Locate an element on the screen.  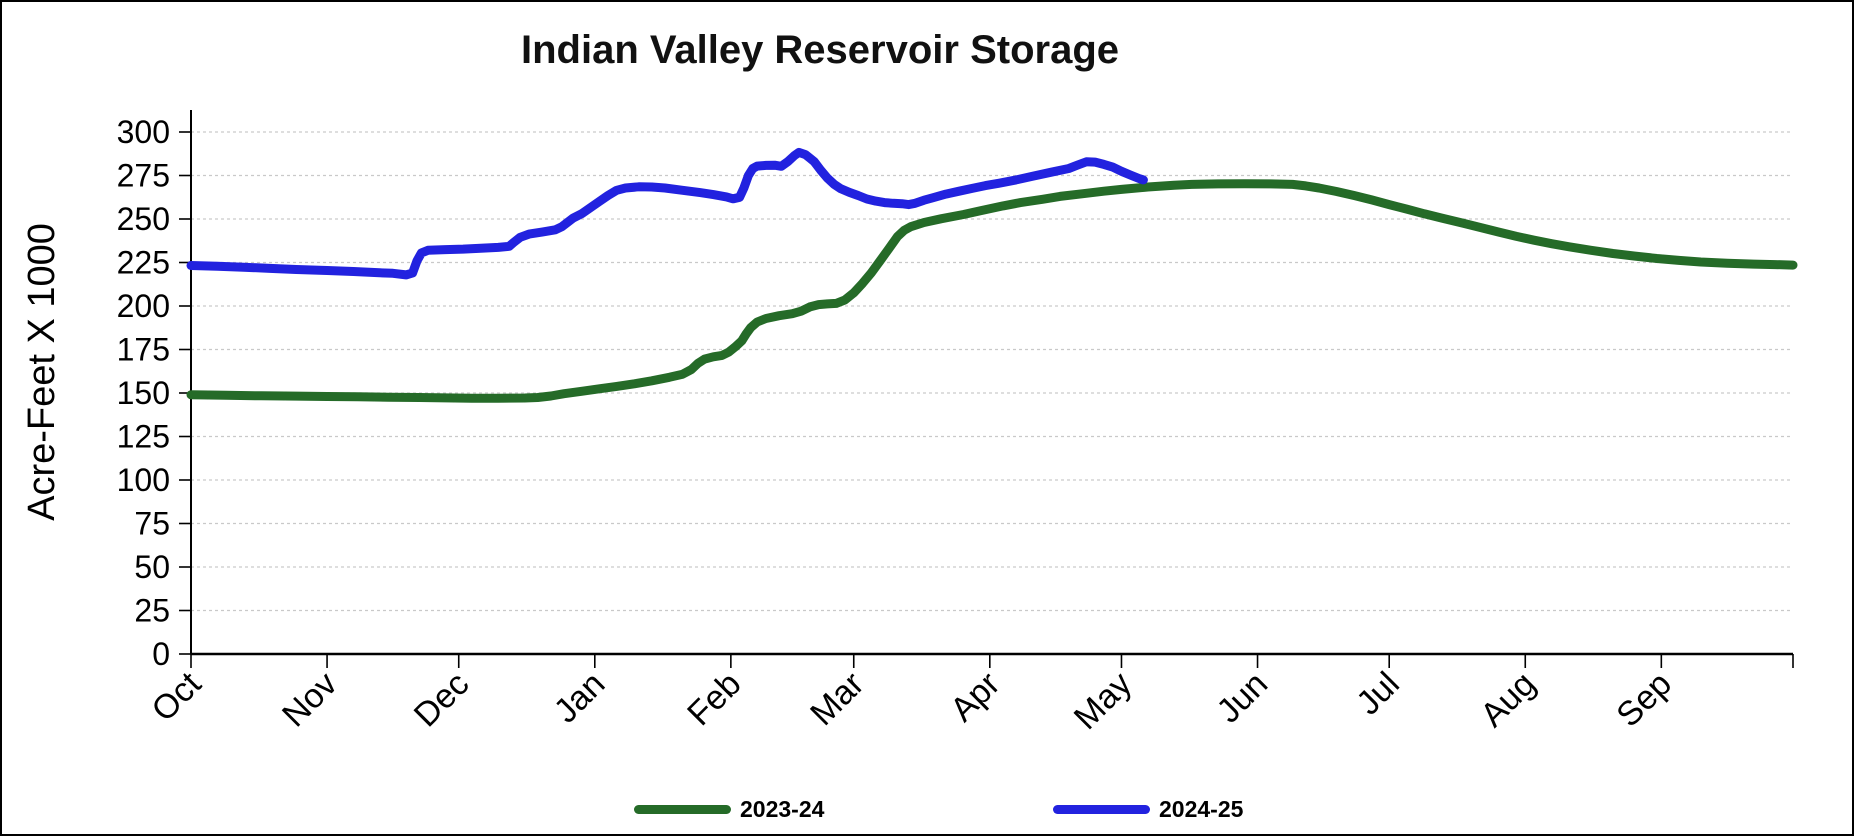
legend-label-2023-24: 2023-24 is located at coordinates (782, 808).